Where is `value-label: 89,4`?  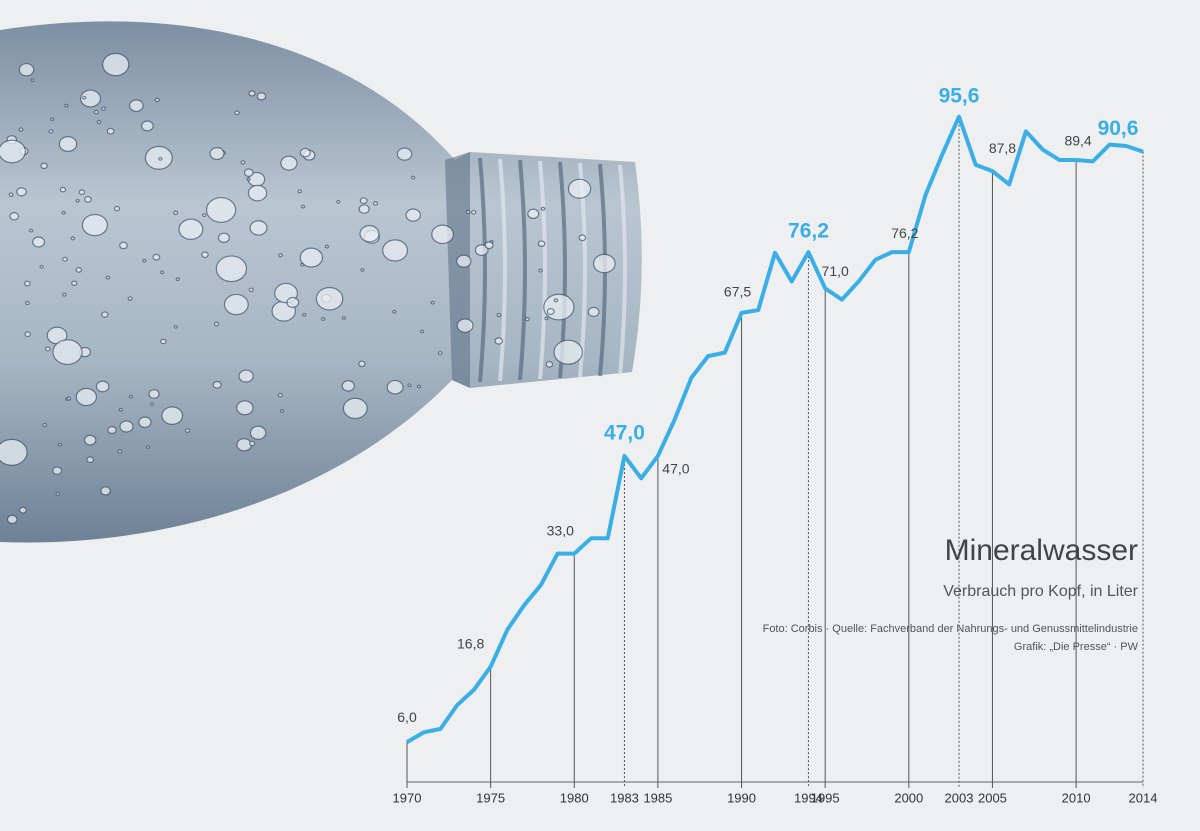 value-label: 89,4 is located at coordinates (1077, 141).